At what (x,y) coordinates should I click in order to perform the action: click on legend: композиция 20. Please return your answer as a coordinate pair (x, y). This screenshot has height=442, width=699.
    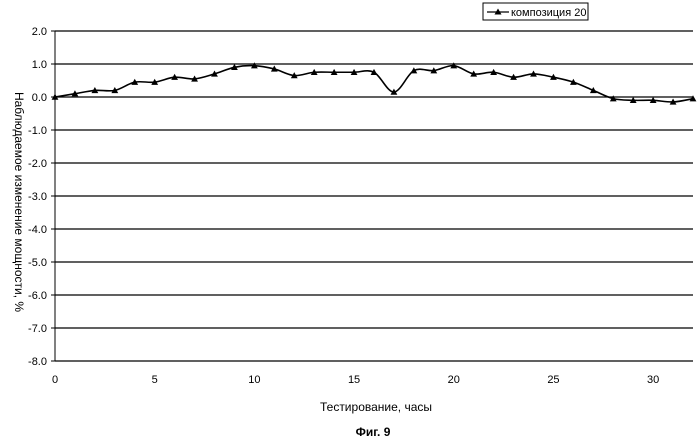
    Looking at the image, I should click on (535, 11).